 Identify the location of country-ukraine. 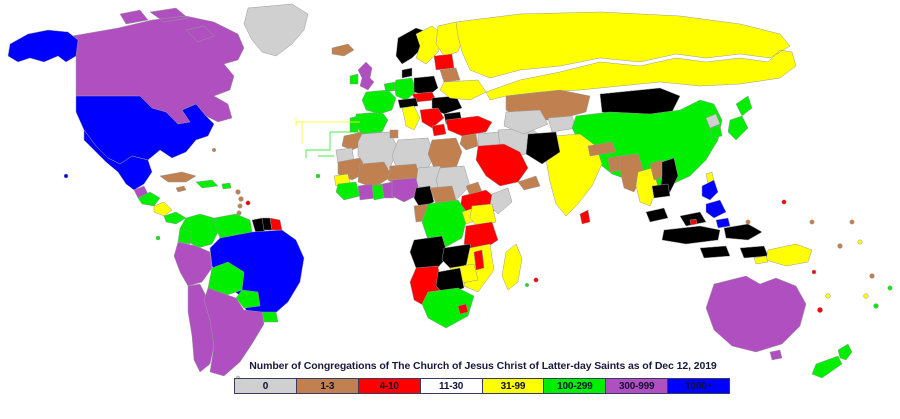
(463, 90).